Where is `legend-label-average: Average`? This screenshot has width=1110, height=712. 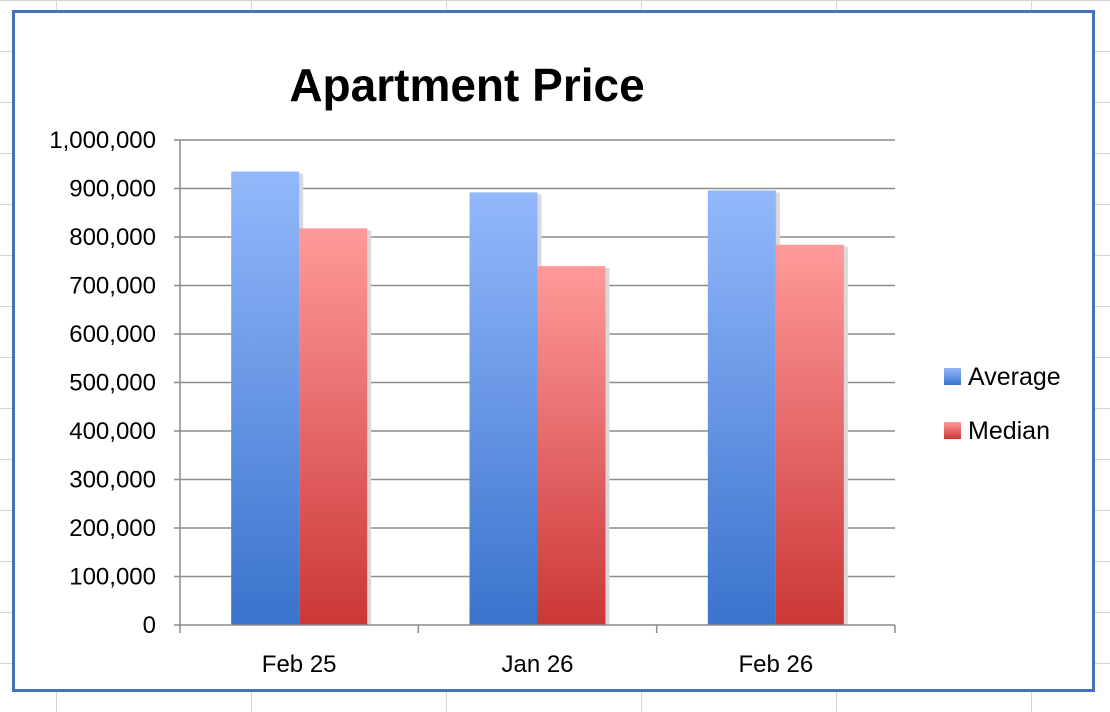
legend-label-average: Average is located at coordinates (1014, 377).